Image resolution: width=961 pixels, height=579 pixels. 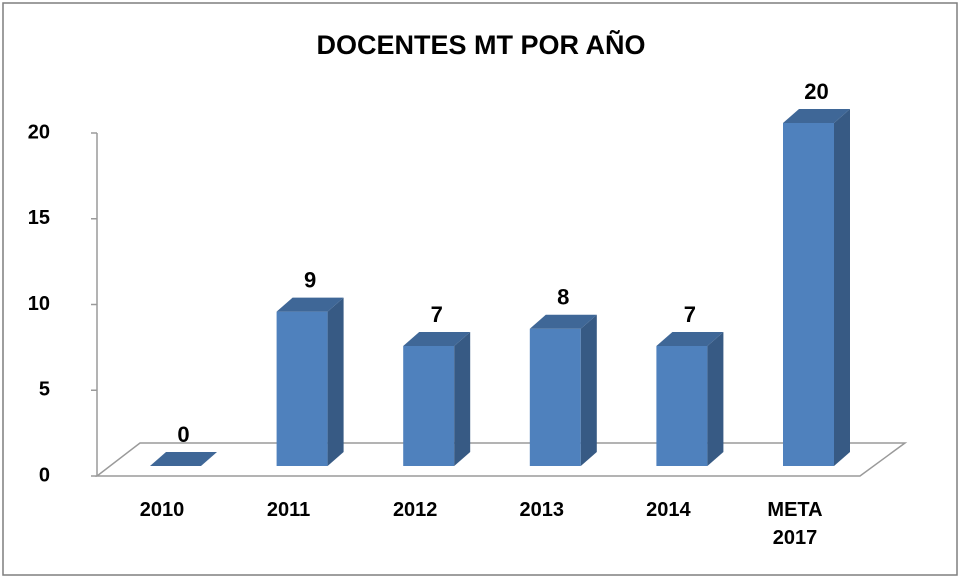 I want to click on x-tick-label: META 2017, so click(x=795, y=524).